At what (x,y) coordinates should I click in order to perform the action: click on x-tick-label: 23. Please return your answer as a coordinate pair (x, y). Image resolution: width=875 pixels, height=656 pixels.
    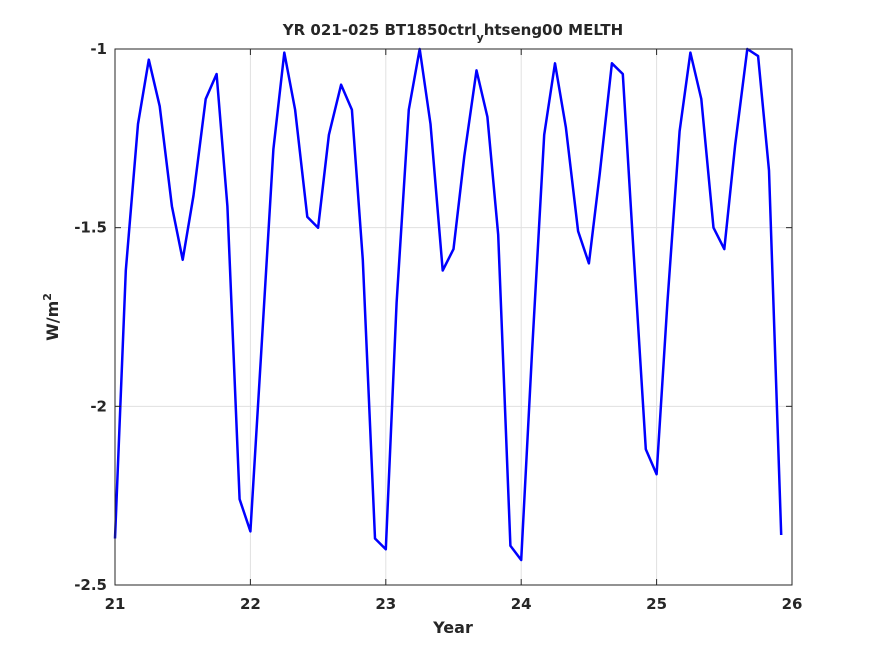
    Looking at the image, I should click on (385, 604).